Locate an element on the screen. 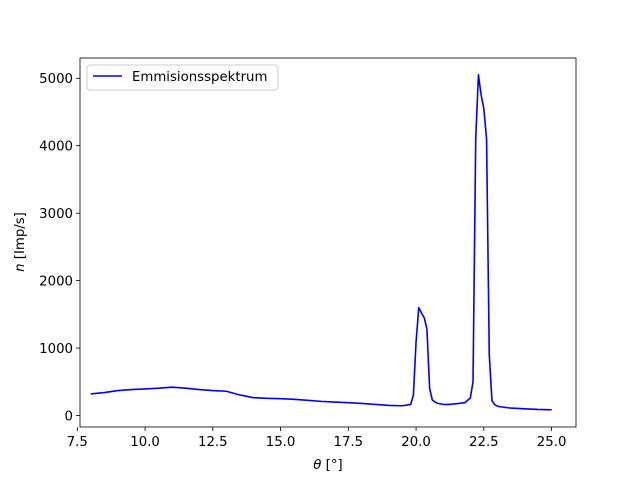 This screenshot has height=480, width=640. x-axis-label: θ [°] is located at coordinates (327, 465).